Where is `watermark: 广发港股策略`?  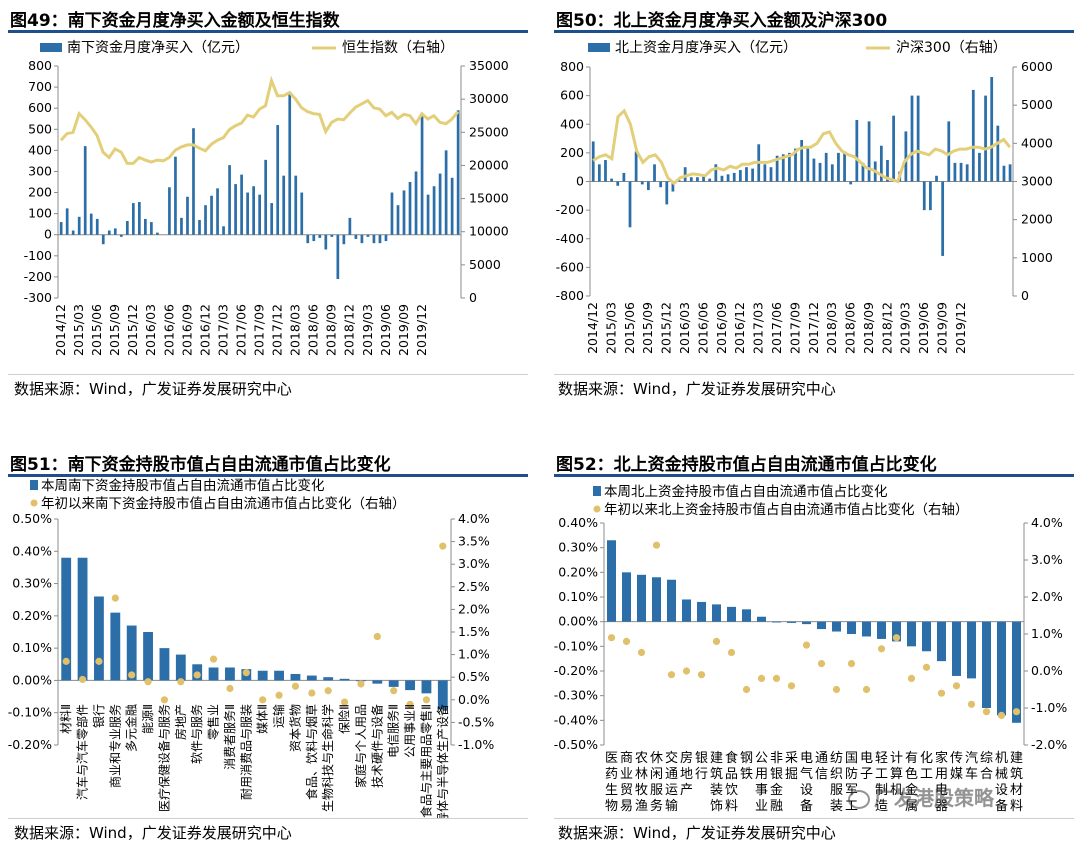
watermark: 广发港股策略 is located at coordinates (921, 796).